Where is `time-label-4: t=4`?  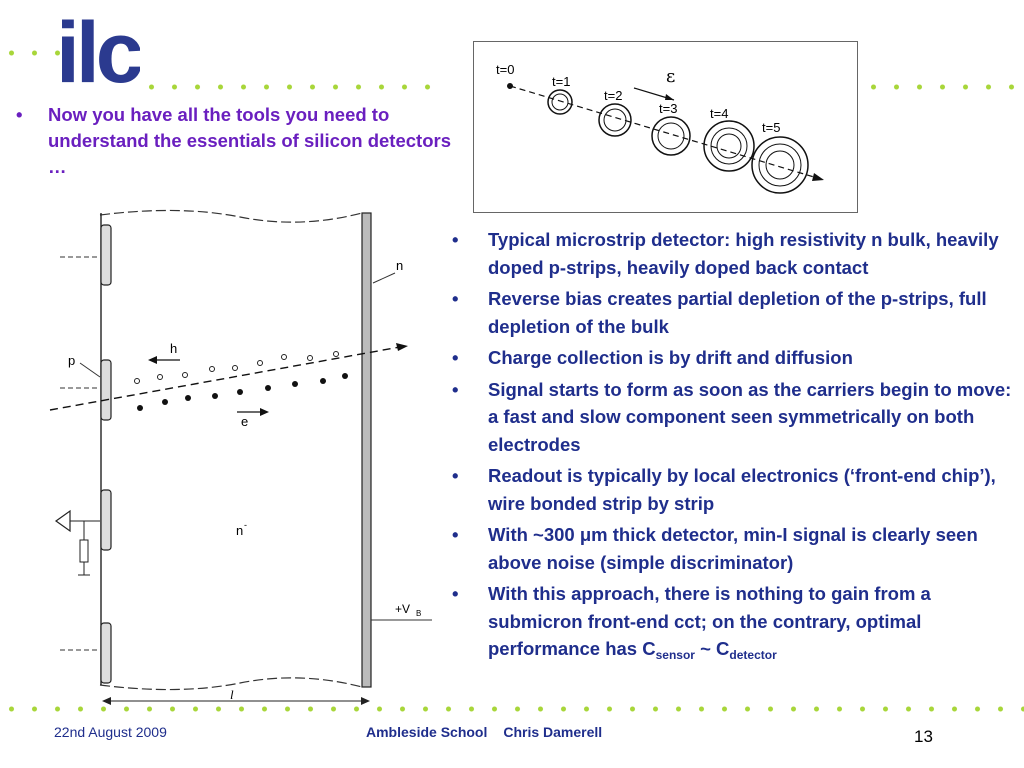 time-label-4: t=4 is located at coordinates (719, 113).